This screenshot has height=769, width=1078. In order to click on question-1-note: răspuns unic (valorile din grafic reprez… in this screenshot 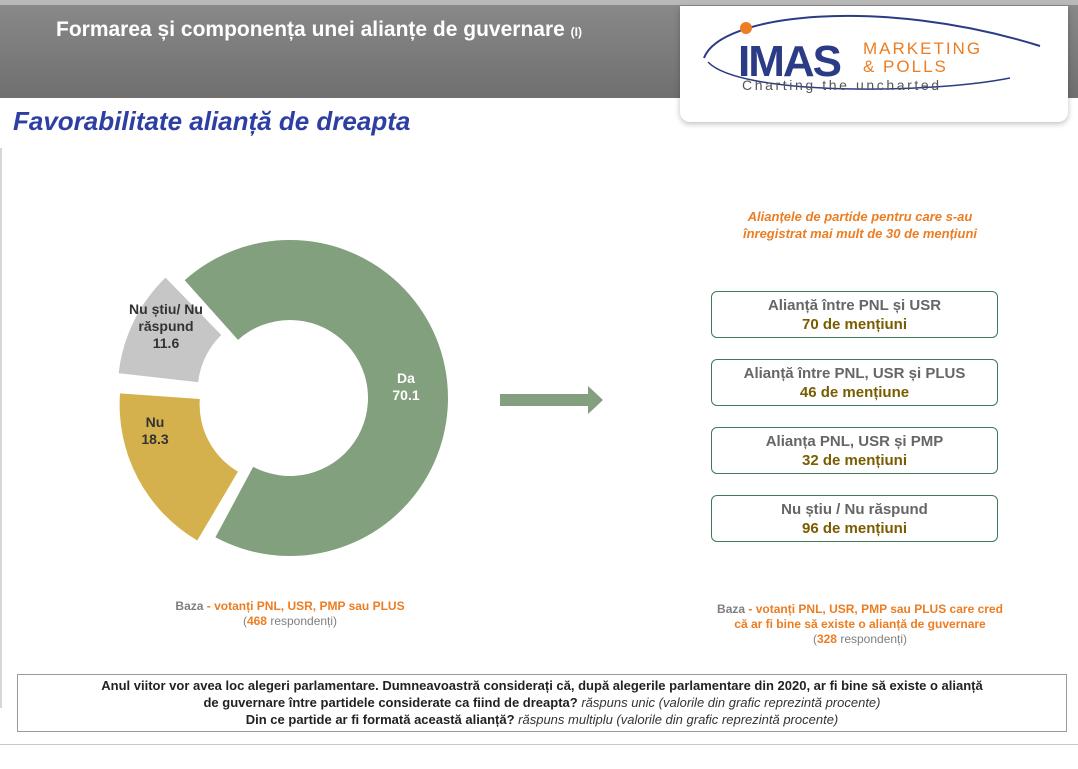, I will do `click(731, 702)`.